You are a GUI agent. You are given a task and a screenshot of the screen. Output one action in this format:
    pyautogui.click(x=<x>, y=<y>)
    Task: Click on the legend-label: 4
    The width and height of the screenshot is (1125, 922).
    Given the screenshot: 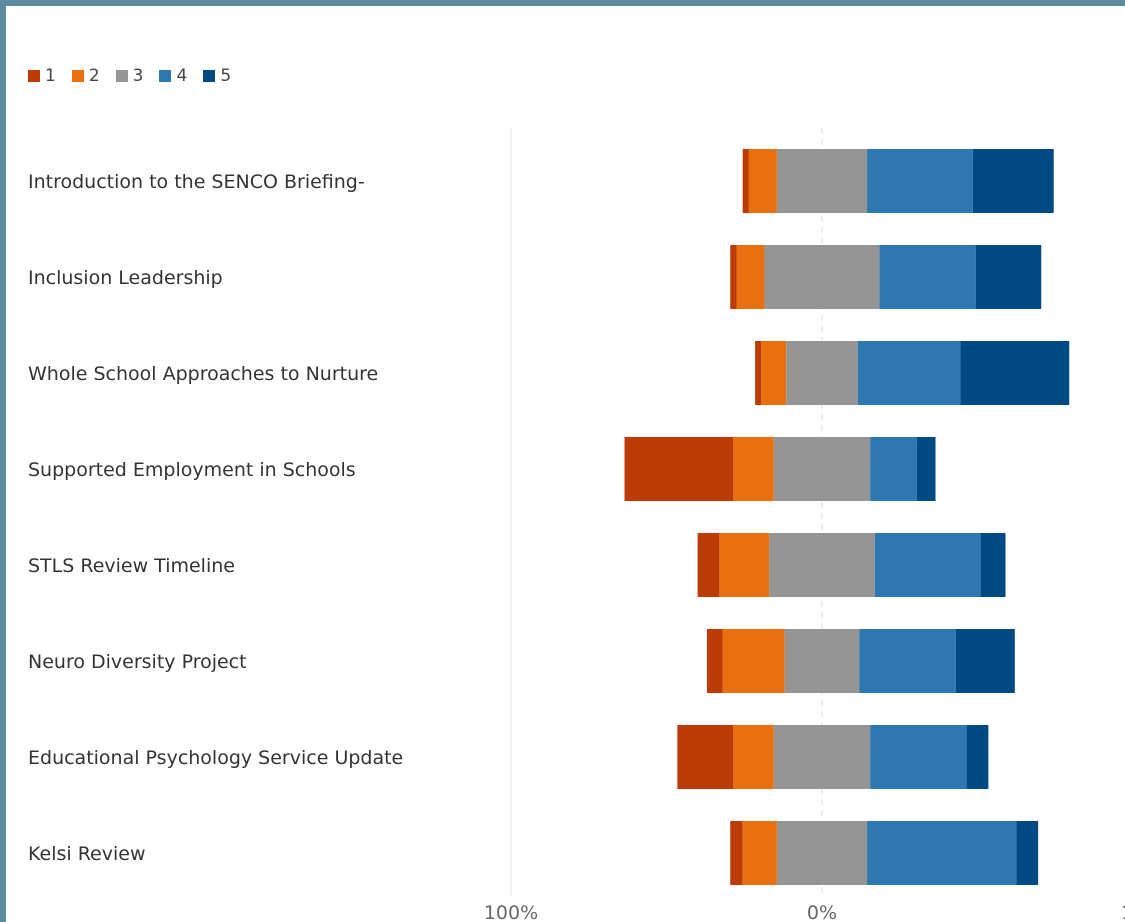 What is the action you would take?
    pyautogui.click(x=182, y=76)
    